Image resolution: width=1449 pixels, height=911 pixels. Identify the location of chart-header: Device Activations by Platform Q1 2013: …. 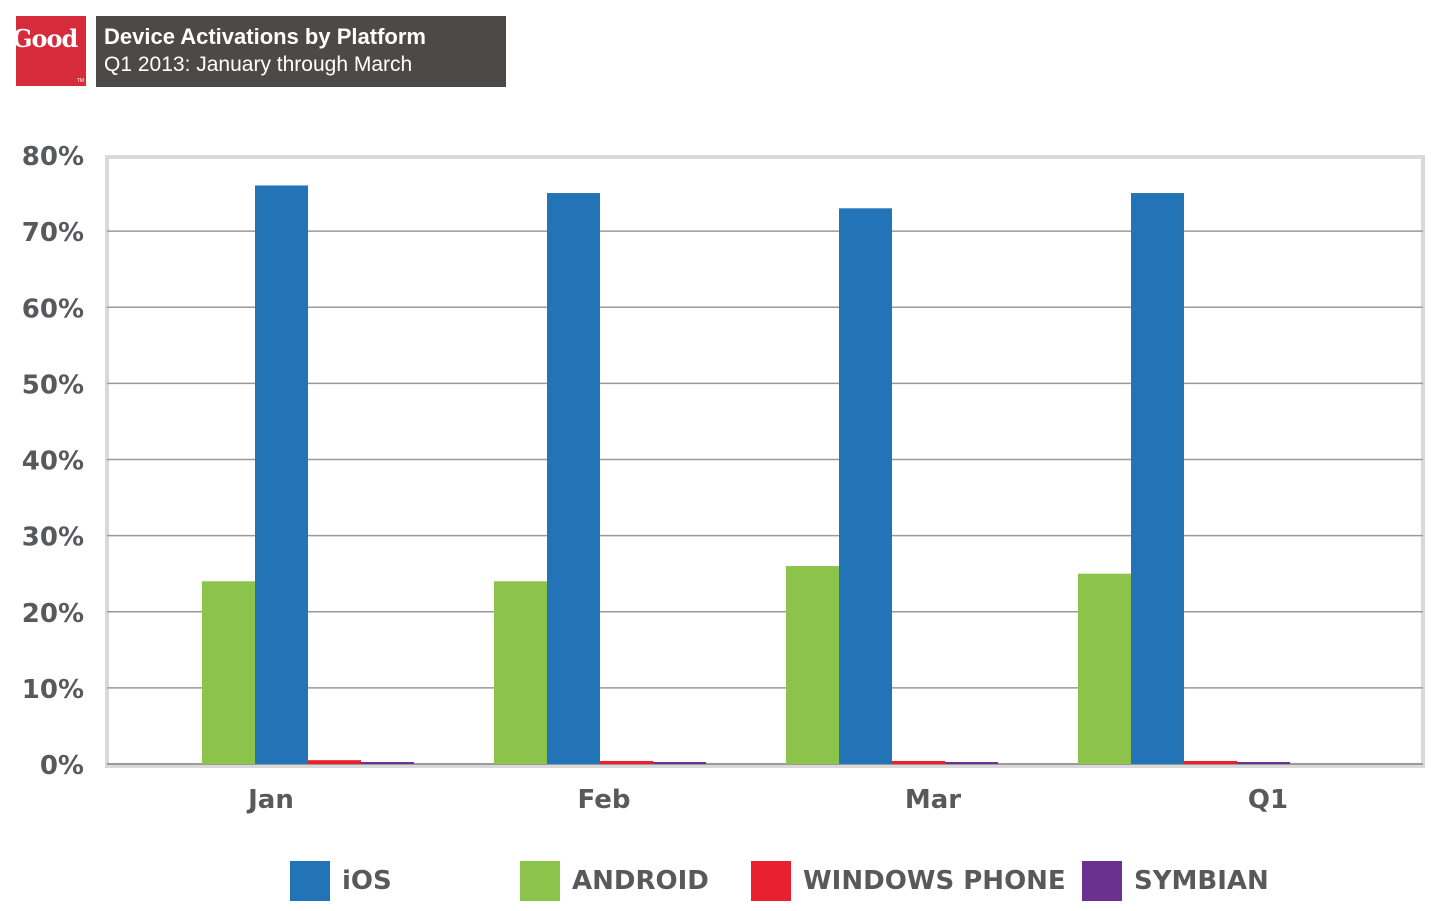
(301, 51).